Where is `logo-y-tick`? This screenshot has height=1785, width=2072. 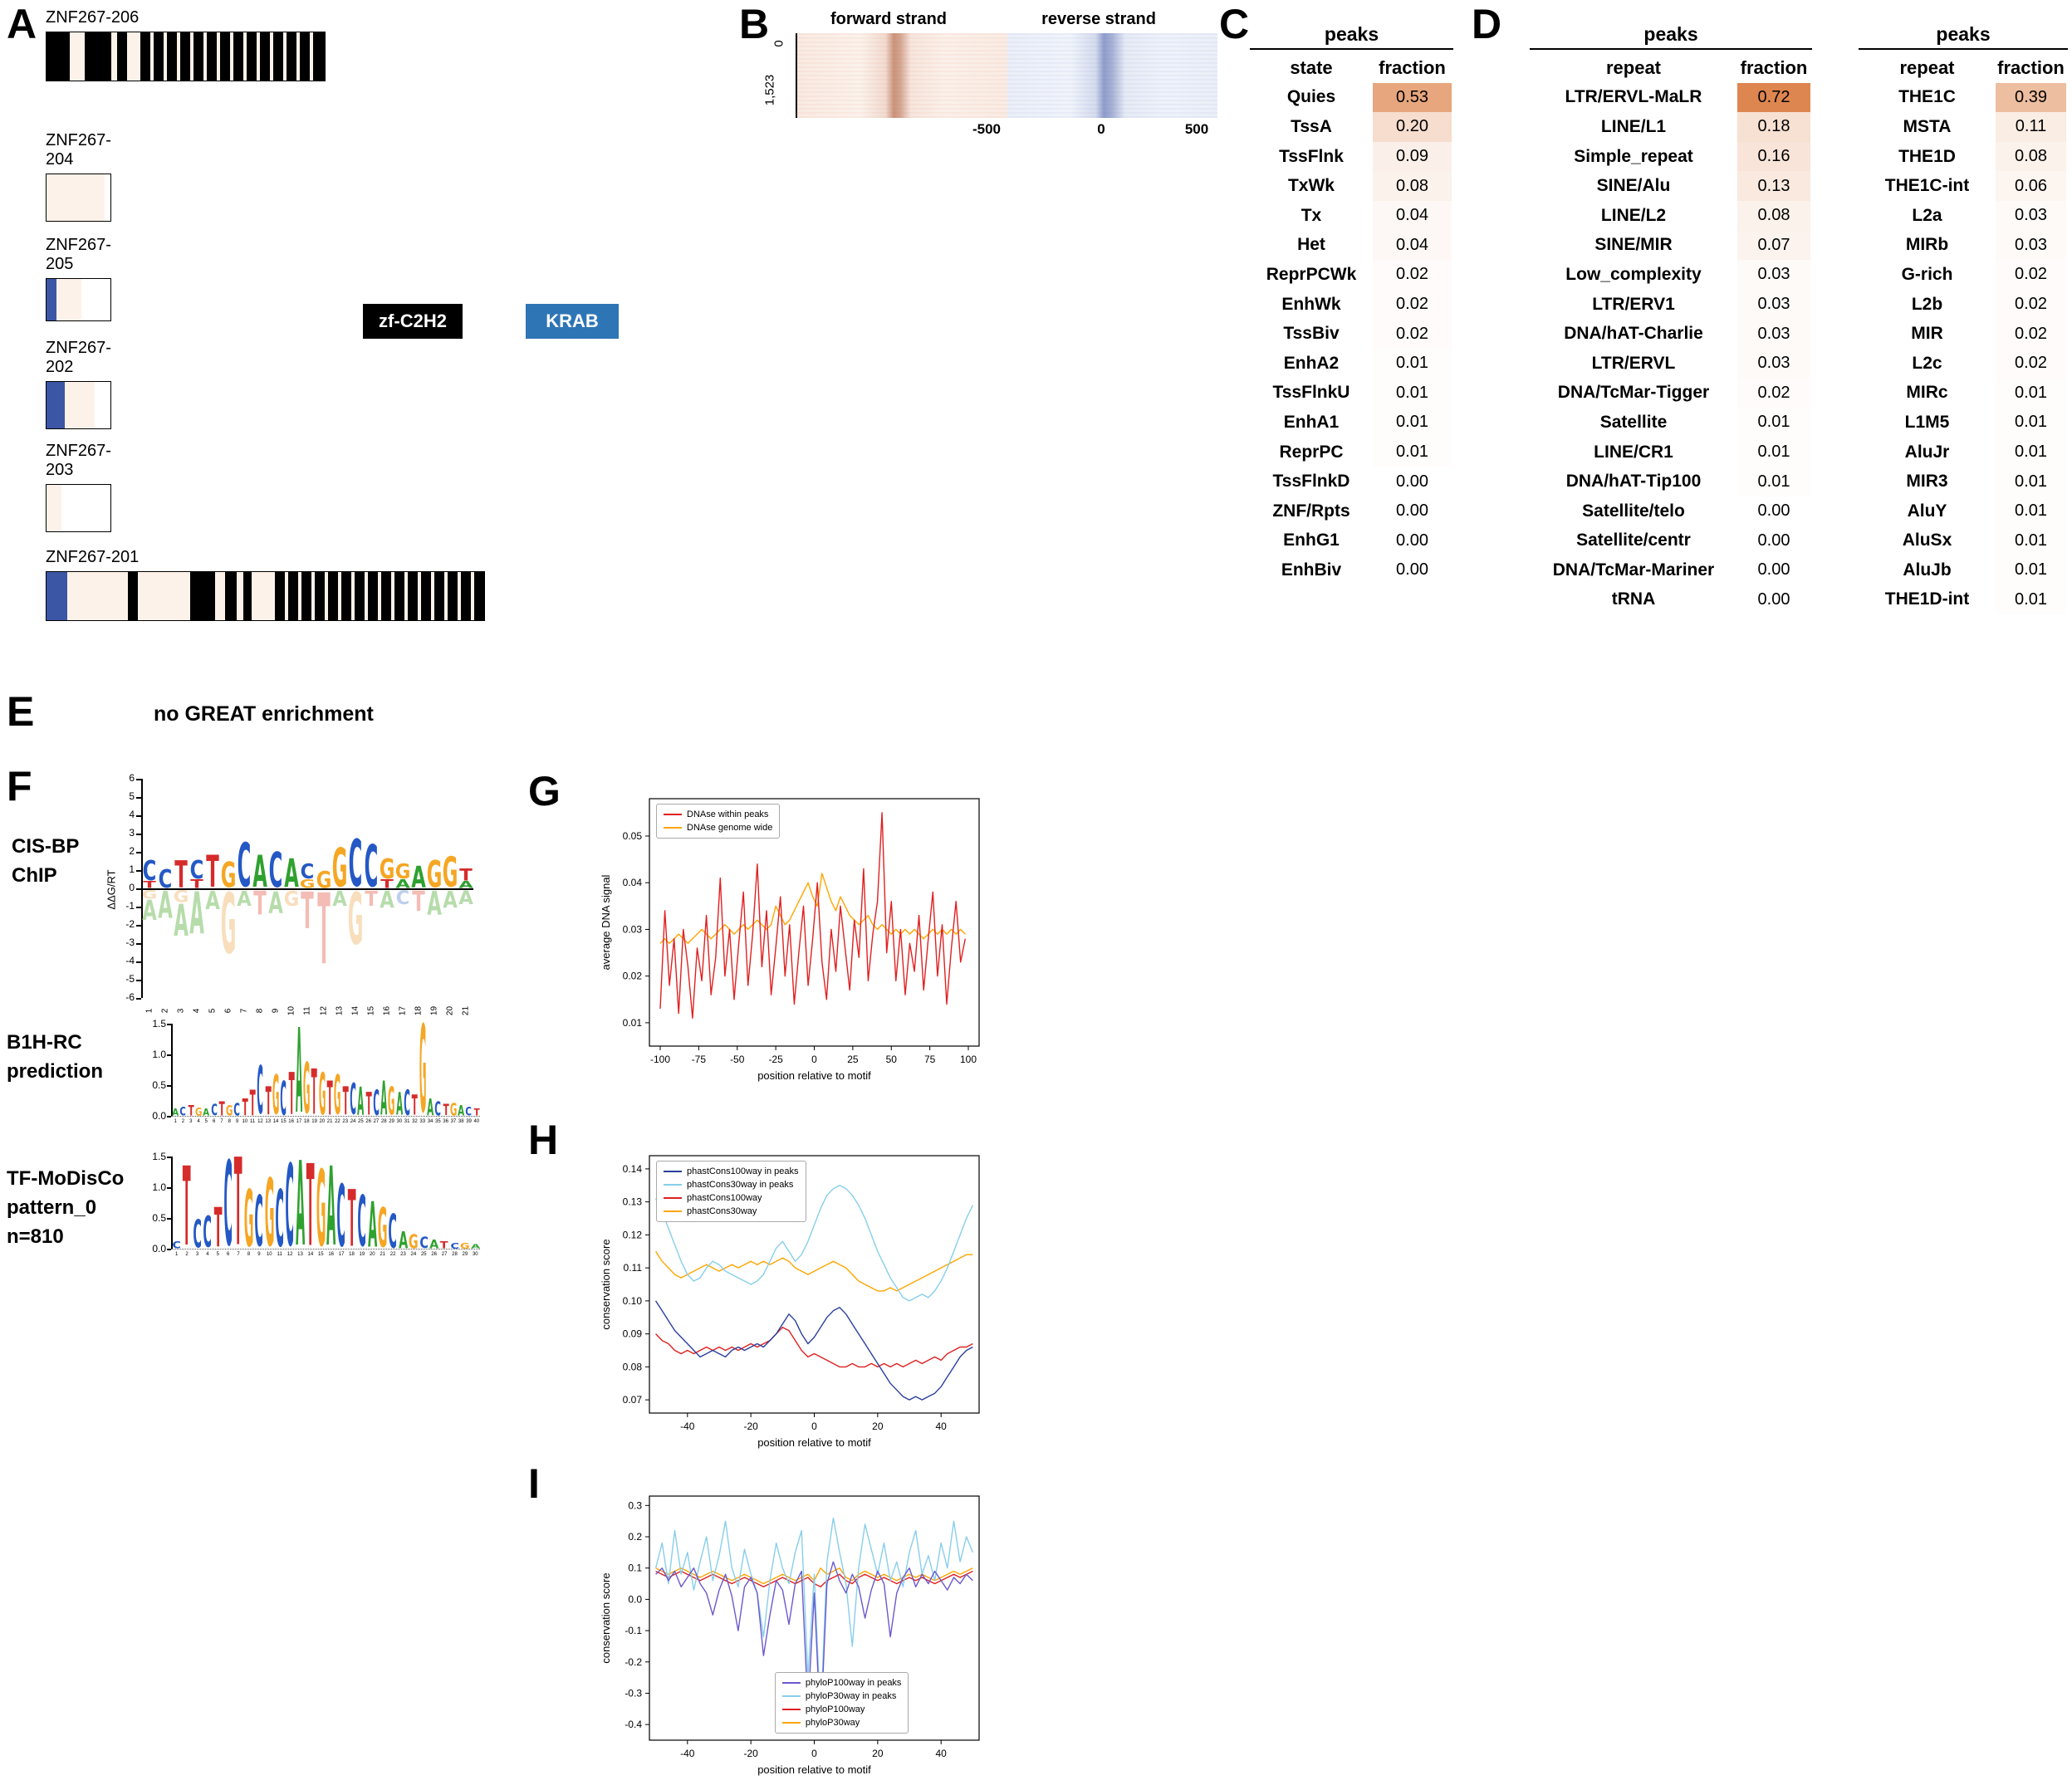 logo-y-tick is located at coordinates (169, 1219).